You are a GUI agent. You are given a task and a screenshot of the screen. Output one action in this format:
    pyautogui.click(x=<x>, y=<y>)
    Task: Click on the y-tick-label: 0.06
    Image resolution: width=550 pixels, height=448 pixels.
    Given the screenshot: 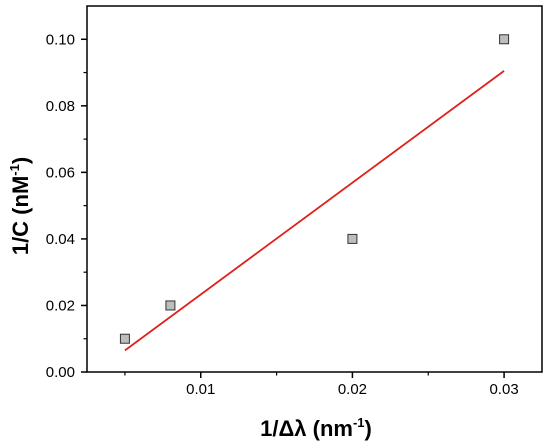 What is the action you would take?
    pyautogui.click(x=60, y=172)
    